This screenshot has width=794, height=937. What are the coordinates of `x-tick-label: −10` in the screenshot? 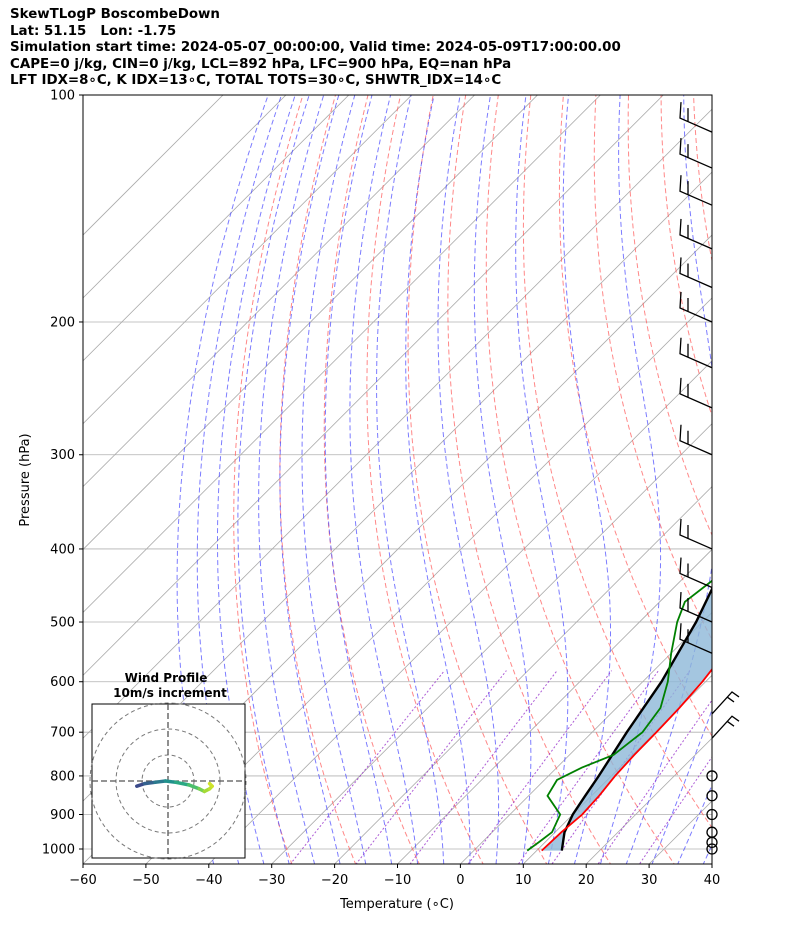 It's located at (397, 880).